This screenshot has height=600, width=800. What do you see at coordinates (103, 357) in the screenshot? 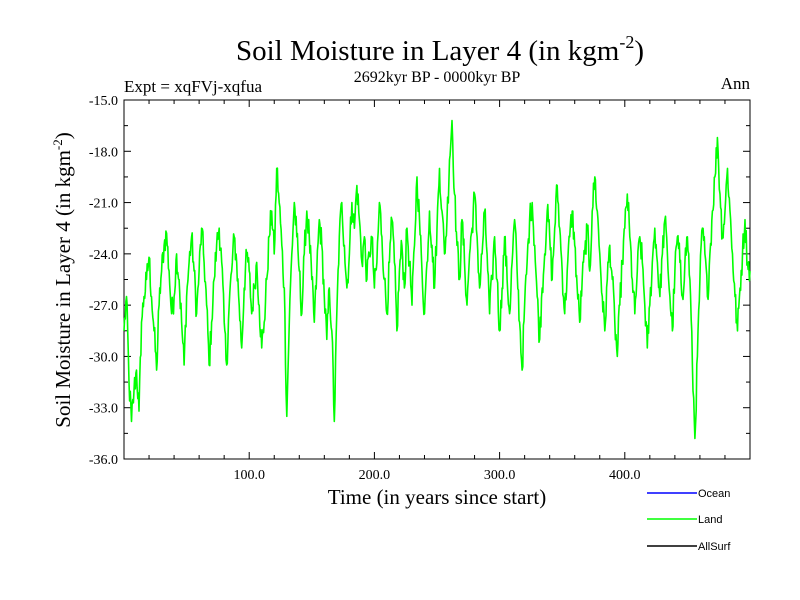
I see `y-tick-label: -30.0` at bounding box center [103, 357].